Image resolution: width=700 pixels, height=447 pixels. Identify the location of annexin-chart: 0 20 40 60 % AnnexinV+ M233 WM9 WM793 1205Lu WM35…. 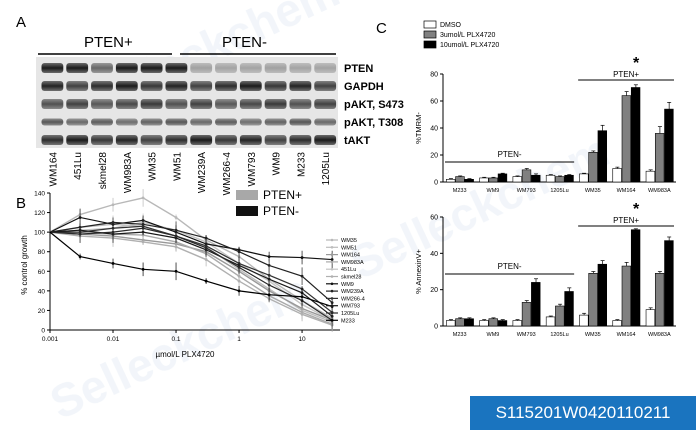
(545, 269).